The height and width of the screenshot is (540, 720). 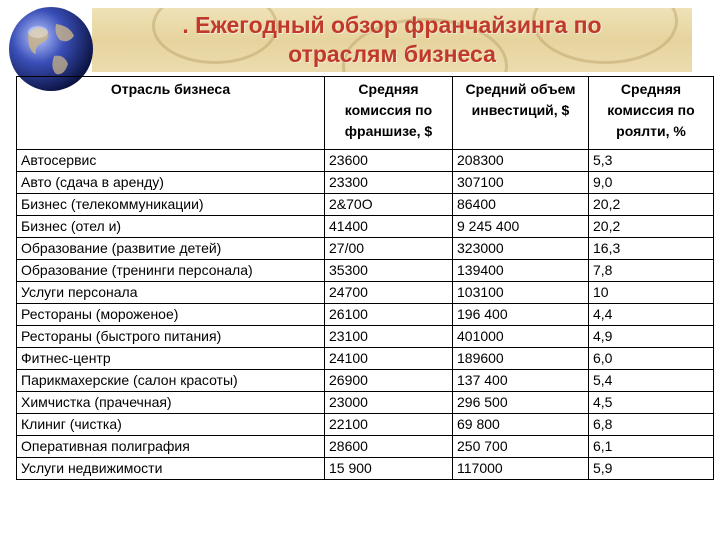 I want to click on cell-industry: Оперативная полиграфия, so click(x=170, y=446).